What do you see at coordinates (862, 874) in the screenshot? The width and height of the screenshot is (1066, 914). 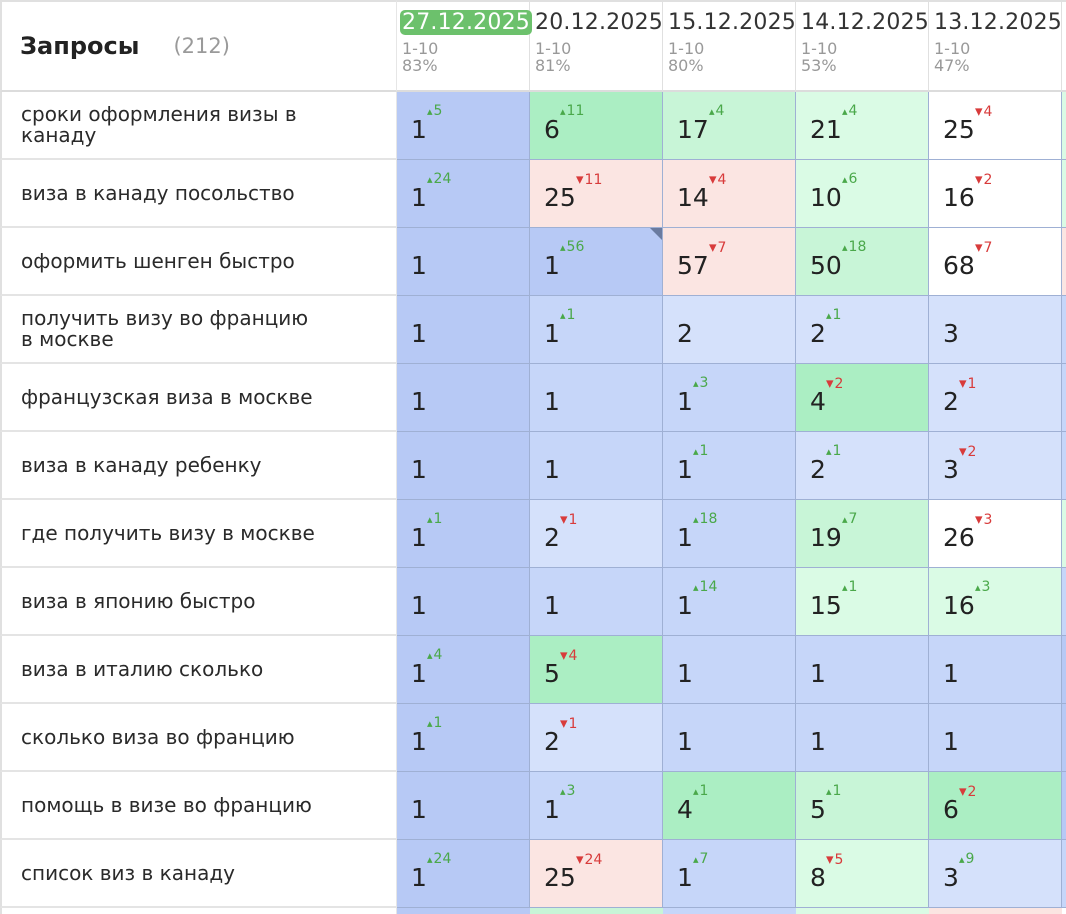 I see `position-cell: 8 ▾5` at bounding box center [862, 874].